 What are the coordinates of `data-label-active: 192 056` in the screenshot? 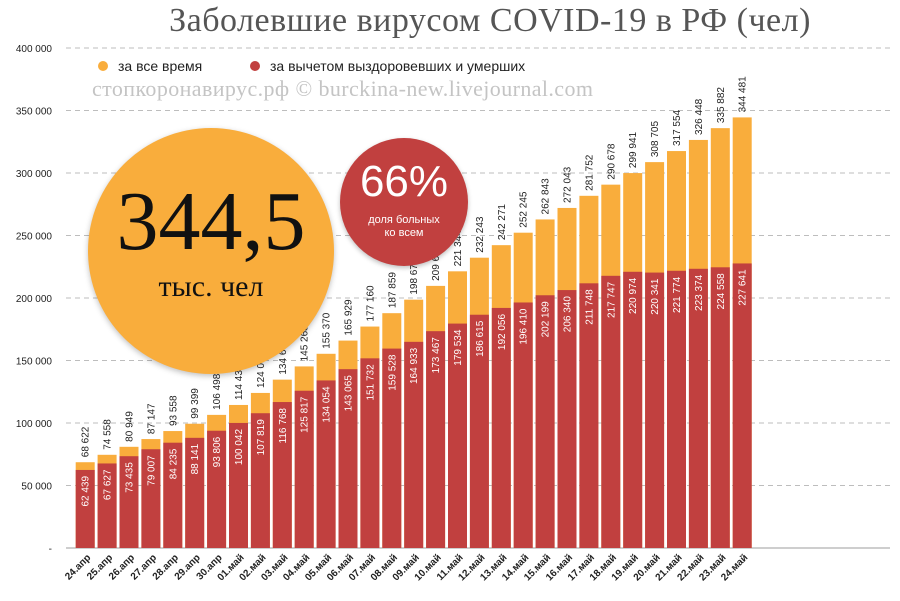 It's located at (502, 332).